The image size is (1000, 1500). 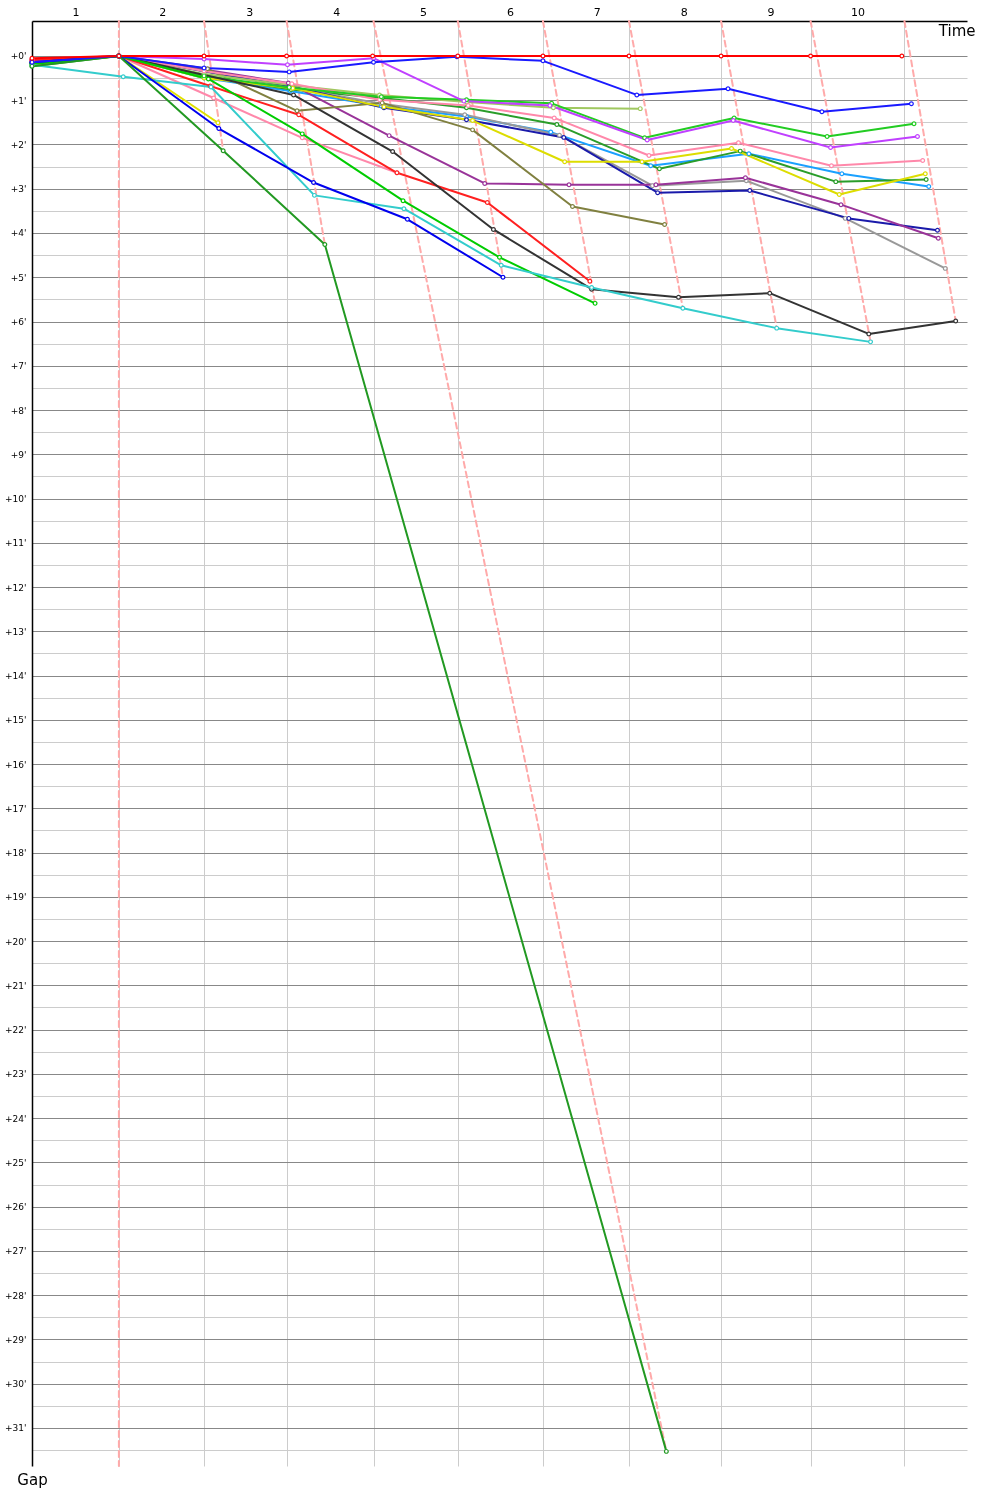 I want to click on y-tick-label: +21', so click(x=16, y=985).